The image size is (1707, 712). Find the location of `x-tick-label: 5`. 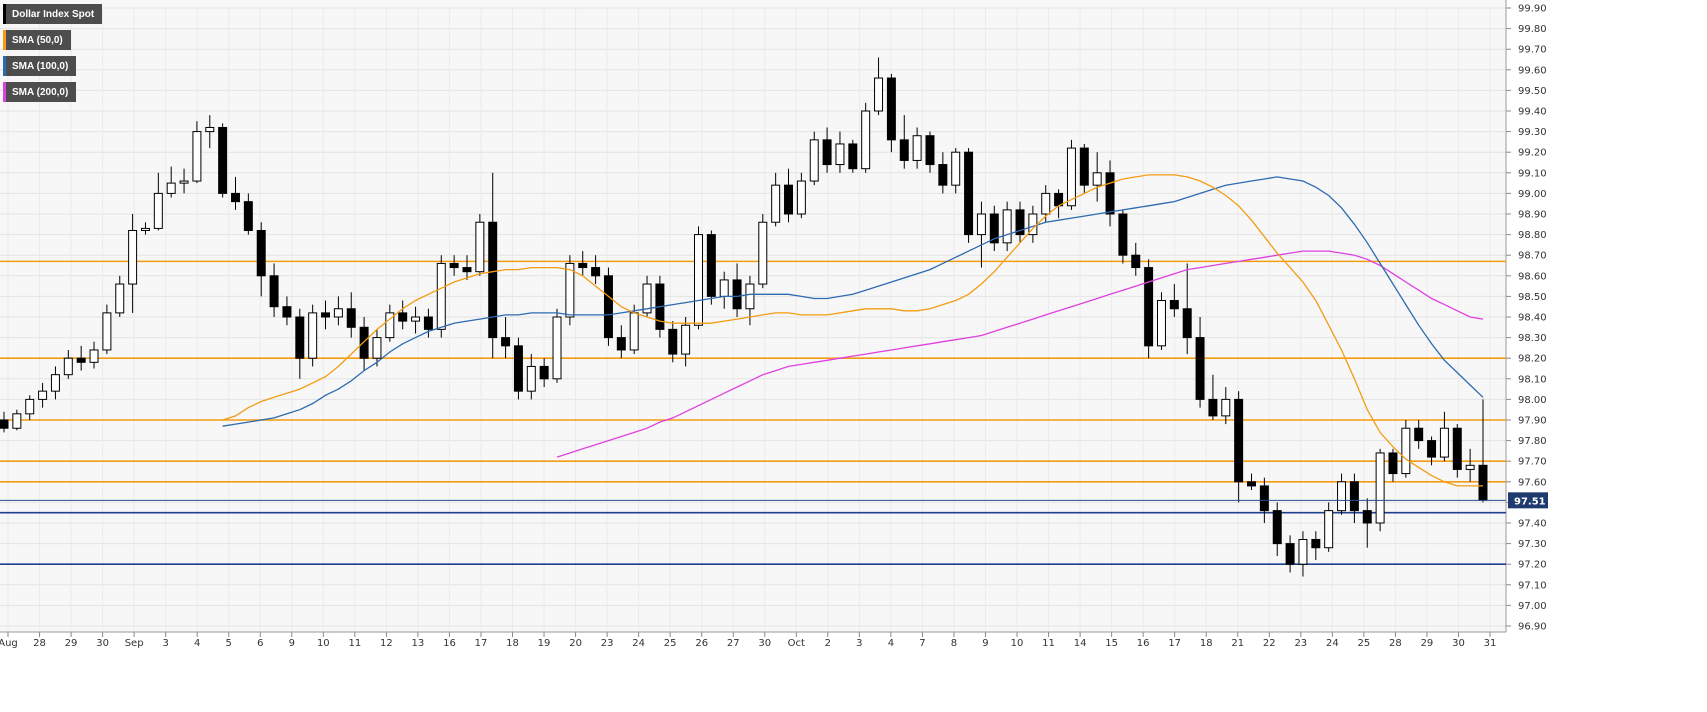

x-tick-label: 5 is located at coordinates (229, 643).